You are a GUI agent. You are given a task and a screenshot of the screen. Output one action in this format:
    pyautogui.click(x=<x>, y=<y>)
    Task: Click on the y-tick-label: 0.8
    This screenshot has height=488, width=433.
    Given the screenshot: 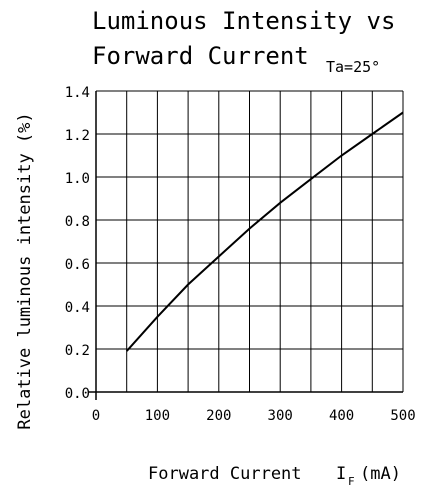 What is the action you would take?
    pyautogui.click(x=77, y=222)
    